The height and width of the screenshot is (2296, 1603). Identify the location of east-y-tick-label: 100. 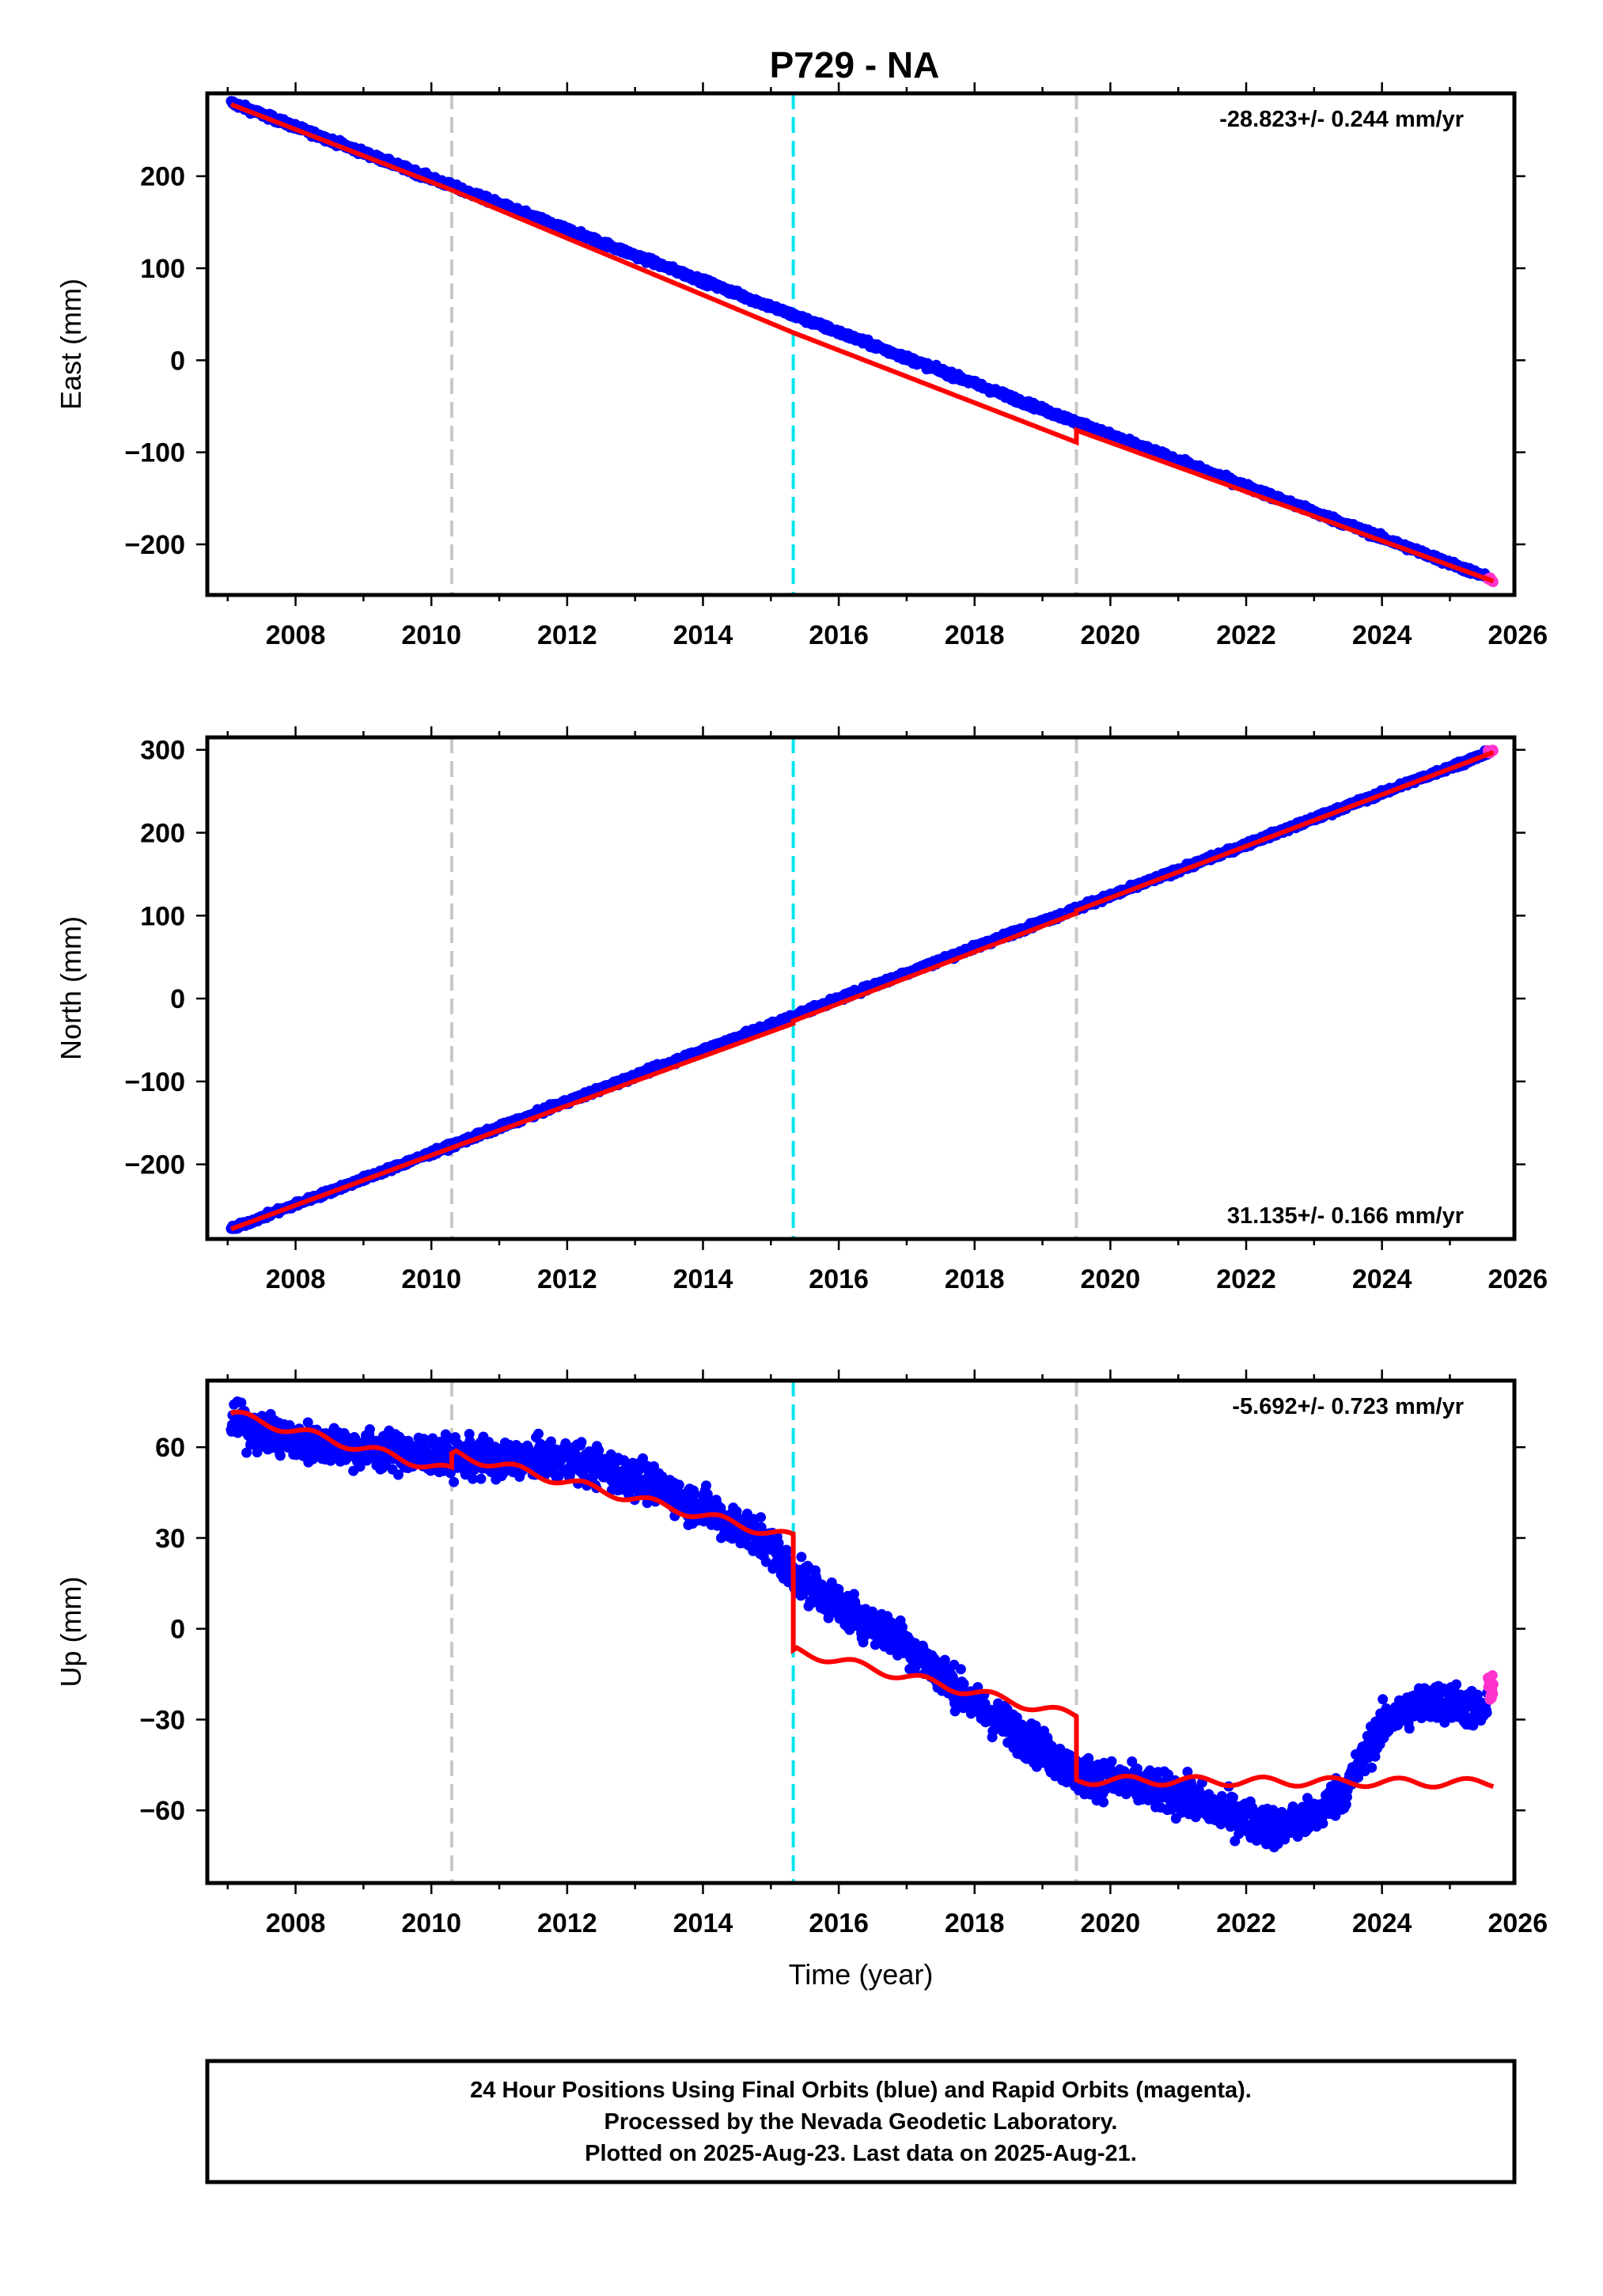
(162, 269).